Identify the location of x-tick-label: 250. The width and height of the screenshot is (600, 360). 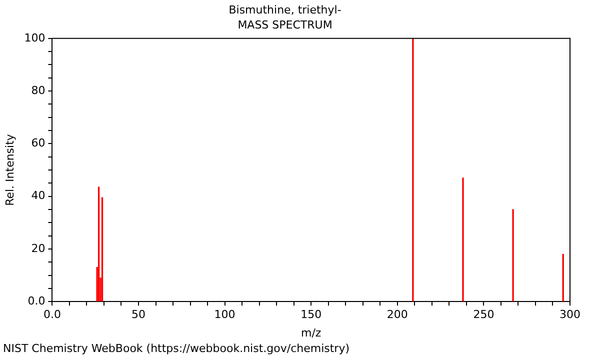
(483, 315).